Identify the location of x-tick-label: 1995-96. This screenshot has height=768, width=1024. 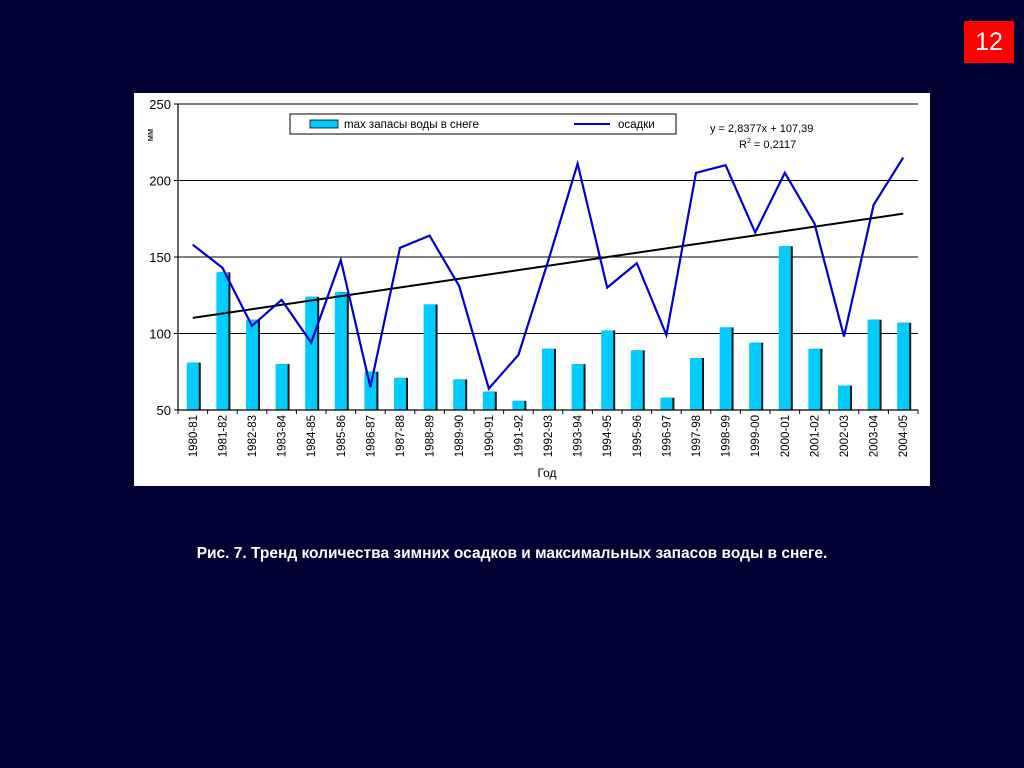
(638, 436).